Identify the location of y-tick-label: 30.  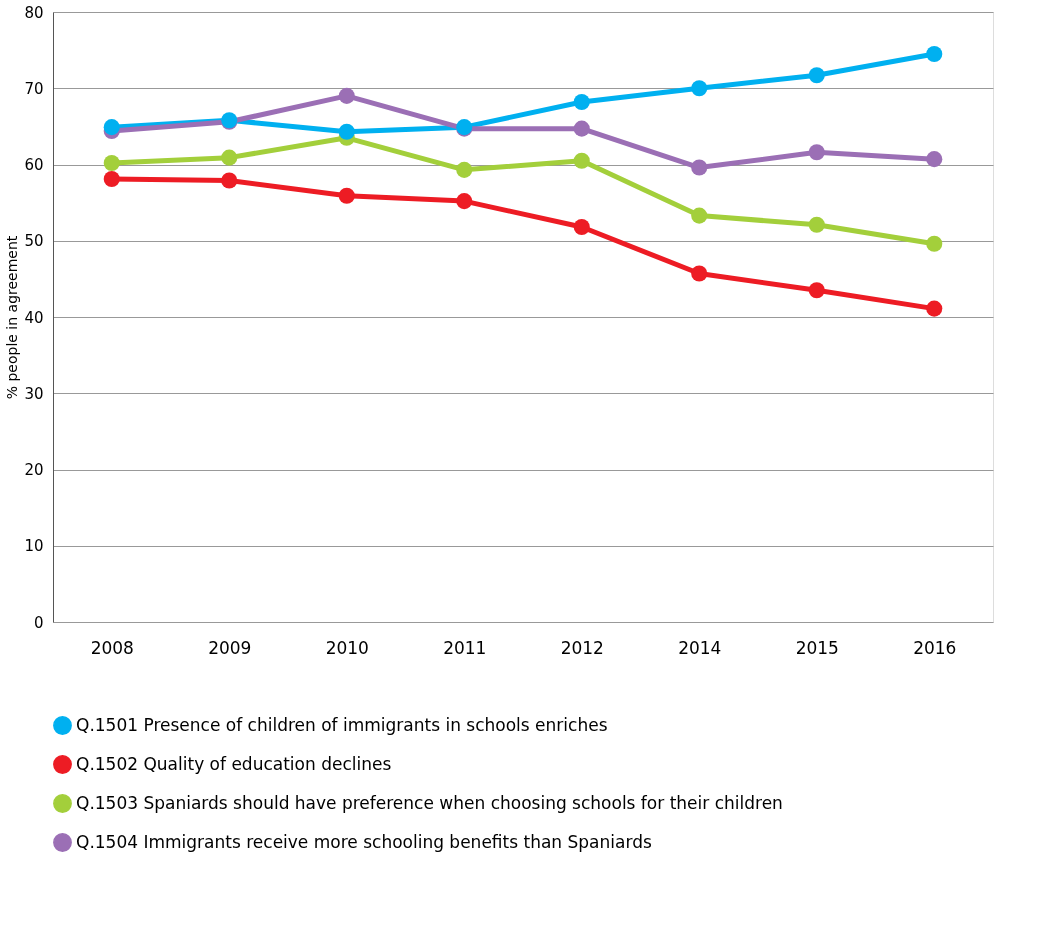
(34, 393).